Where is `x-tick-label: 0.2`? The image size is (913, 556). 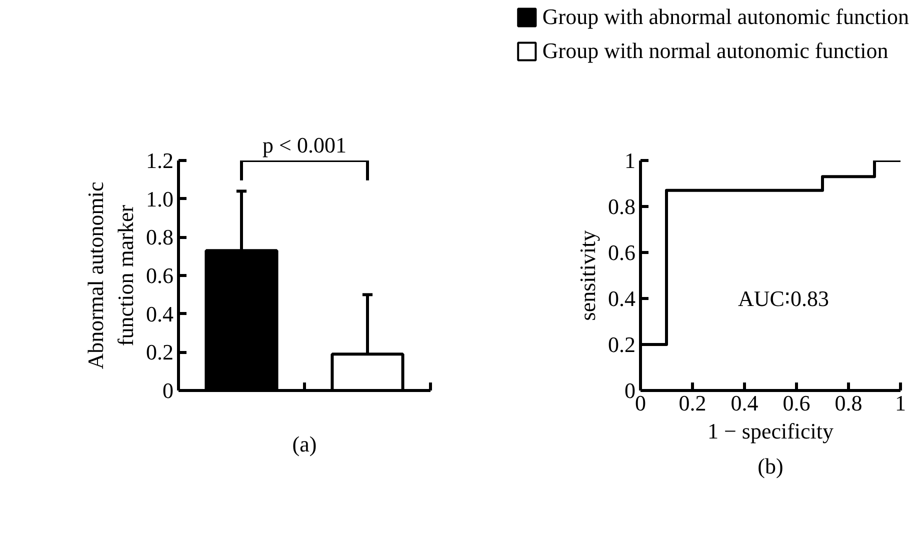
x-tick-label: 0.2 is located at coordinates (692, 403).